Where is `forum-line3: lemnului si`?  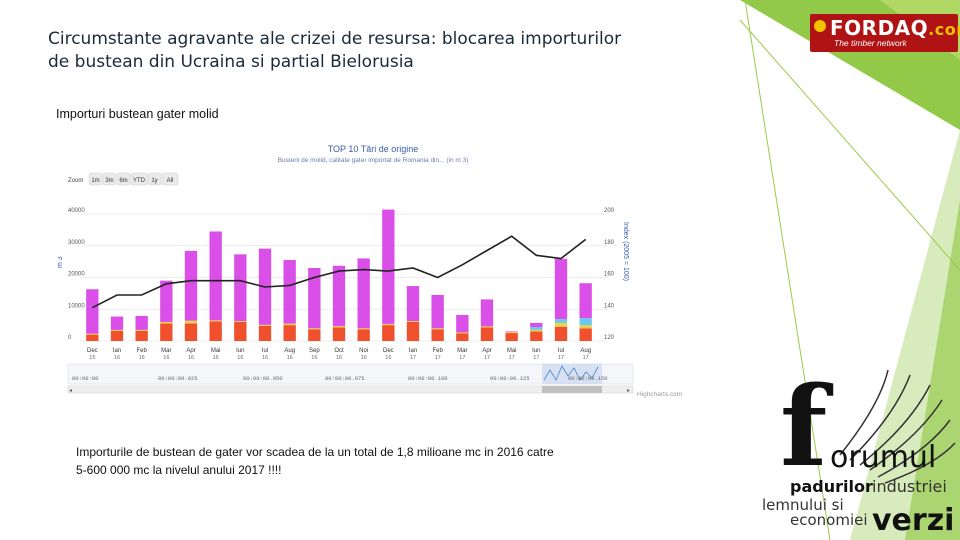
forum-line3: lemnului si is located at coordinates (803, 505).